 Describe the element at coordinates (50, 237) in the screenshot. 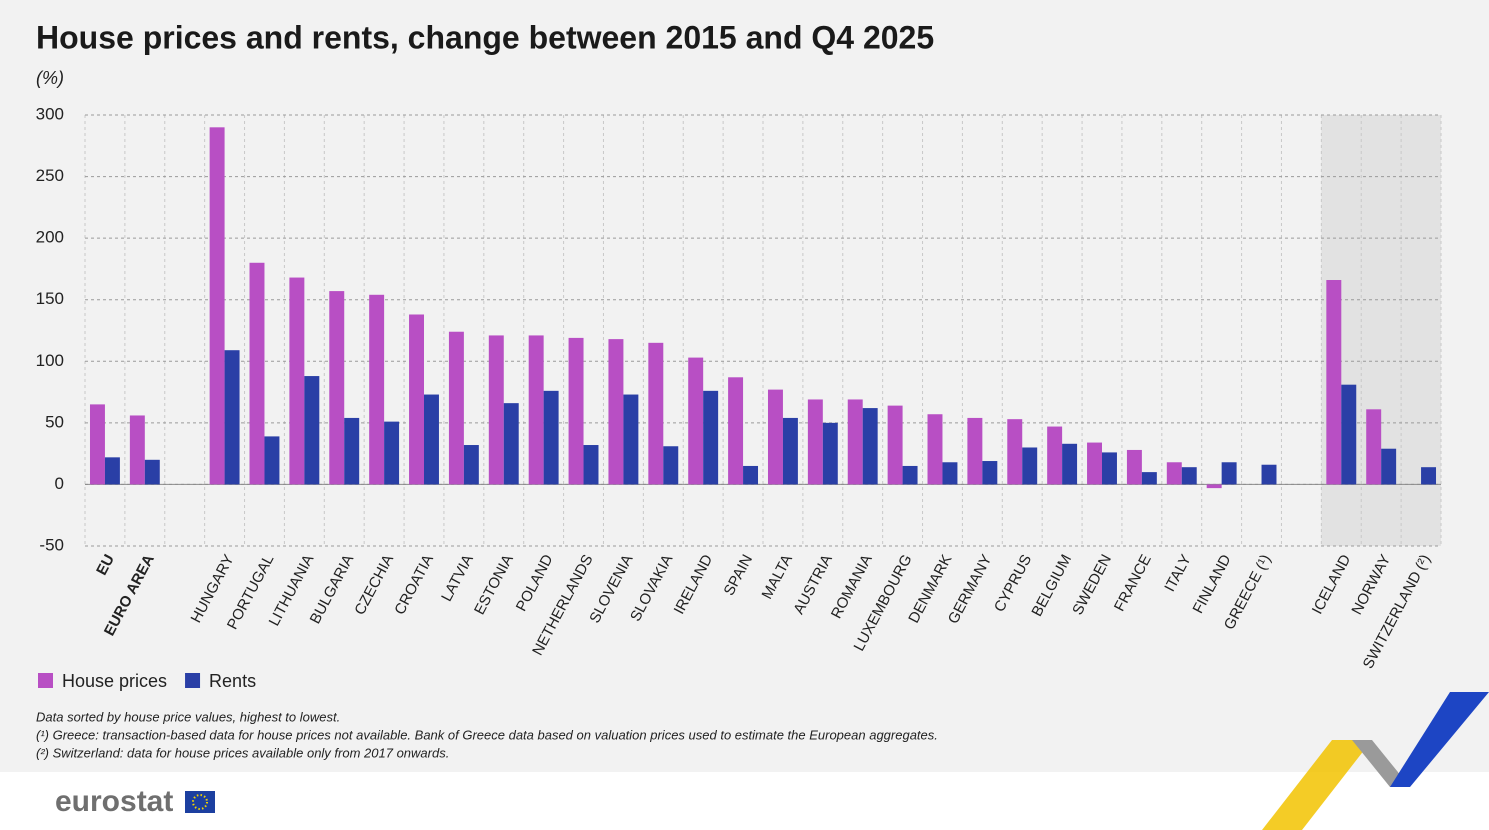

I see `y-tick-label: 200` at that location.